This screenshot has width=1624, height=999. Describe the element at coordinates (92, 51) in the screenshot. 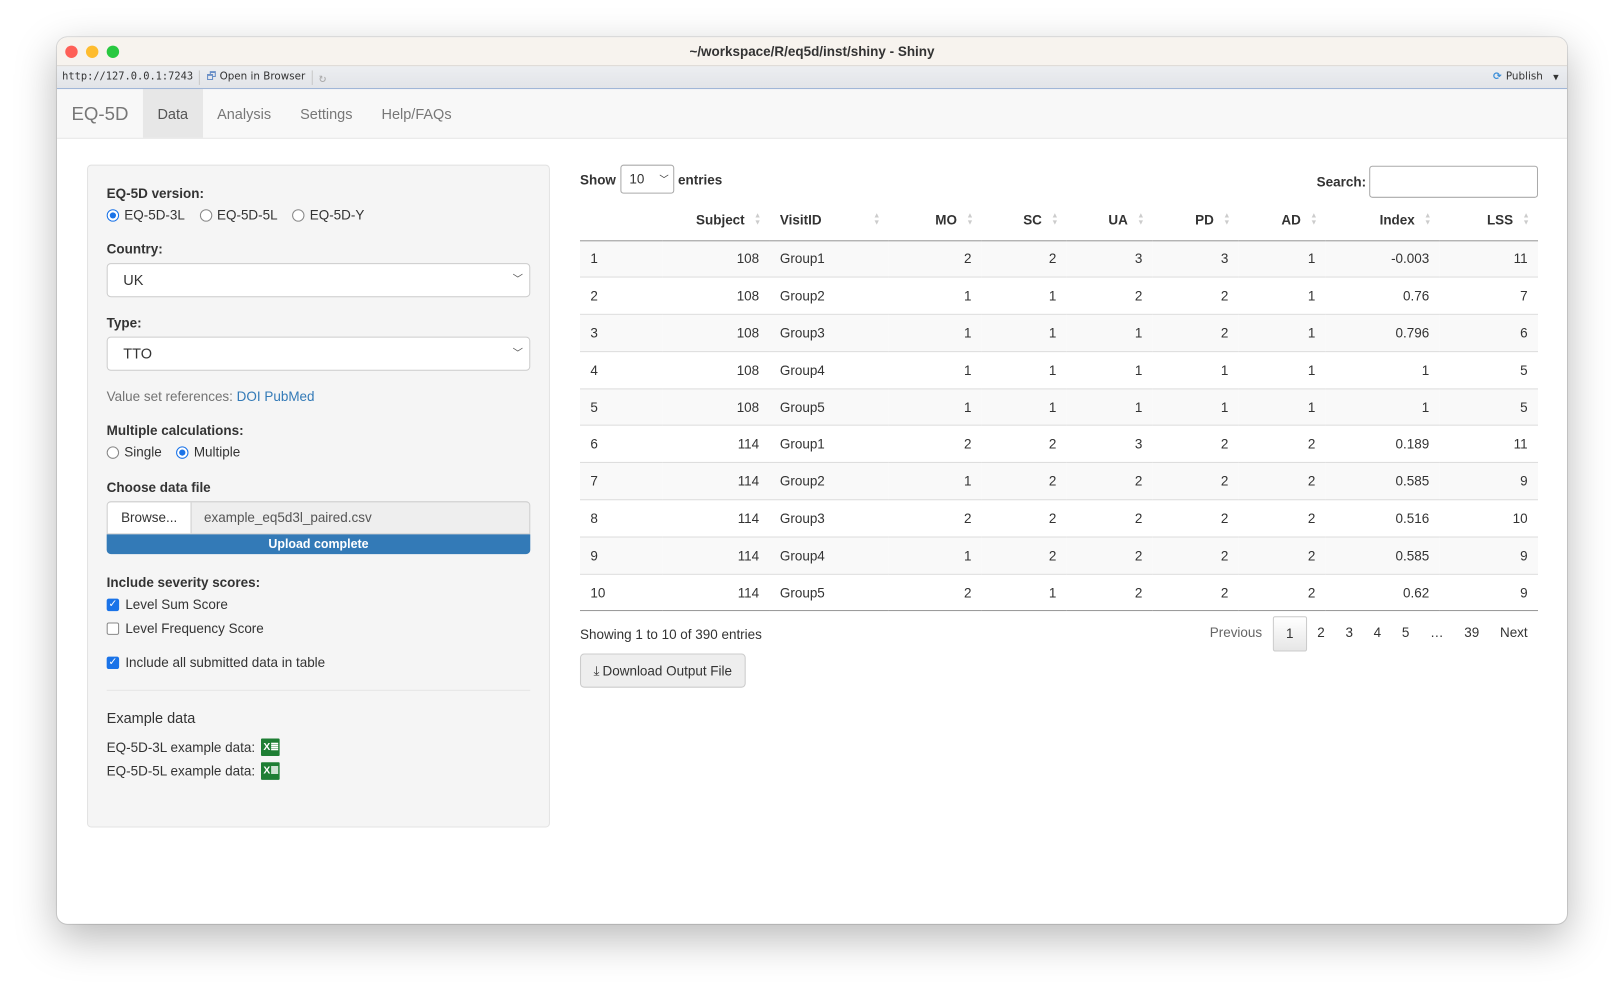

I see `minimize-window-button` at that location.